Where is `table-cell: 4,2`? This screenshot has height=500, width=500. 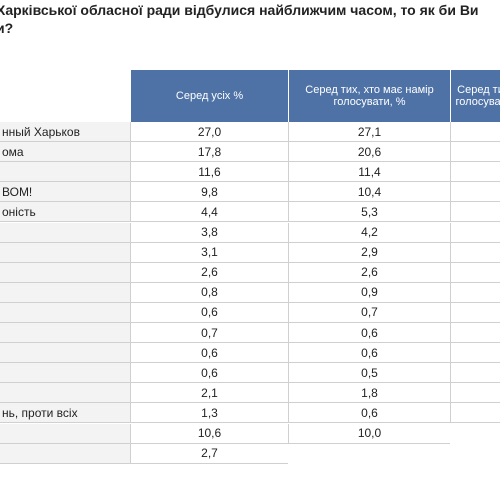
table-cell: 4,2 is located at coordinates (369, 232).